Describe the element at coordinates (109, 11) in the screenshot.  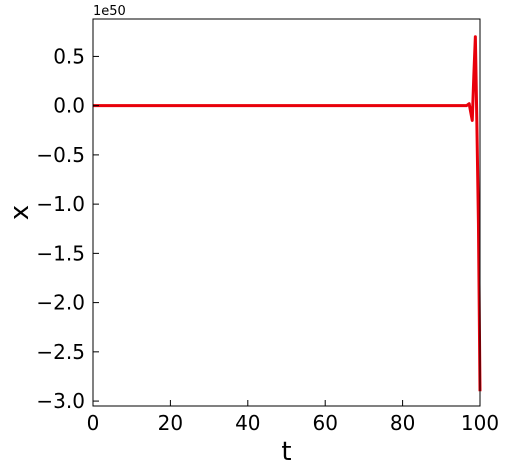
I see `y-offset-label: 1e50` at that location.